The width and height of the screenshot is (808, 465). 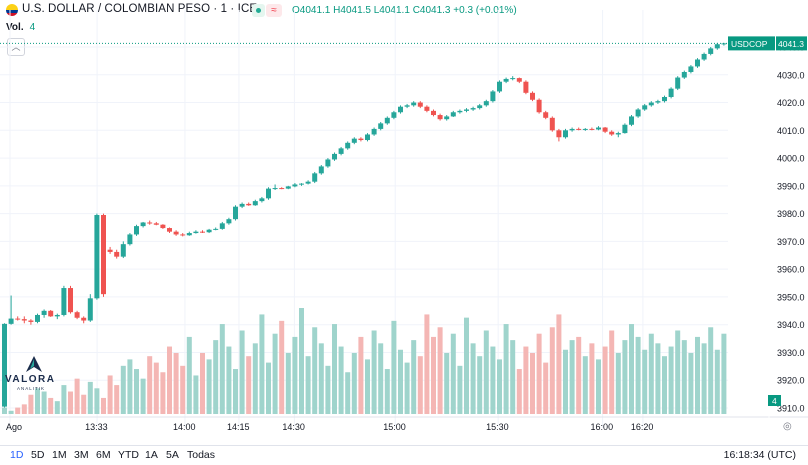 What do you see at coordinates (59, 455) in the screenshot?
I see `timeframe-1m: 1M` at bounding box center [59, 455].